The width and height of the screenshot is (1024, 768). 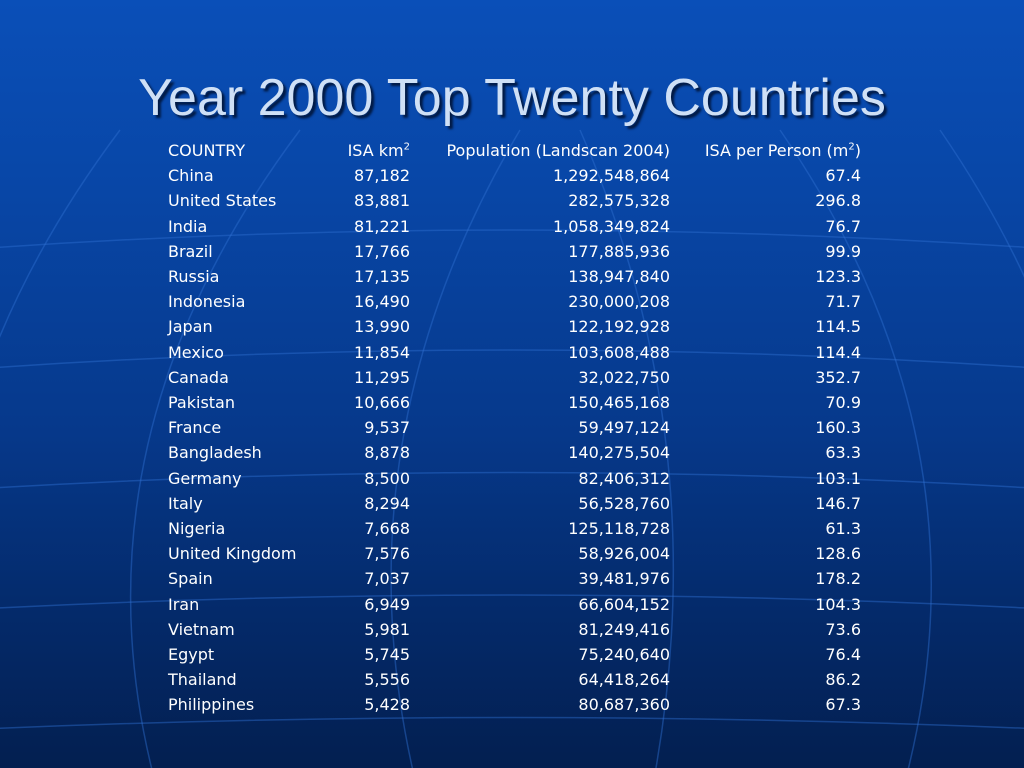 I want to click on cell-country: China, so click(x=191, y=176).